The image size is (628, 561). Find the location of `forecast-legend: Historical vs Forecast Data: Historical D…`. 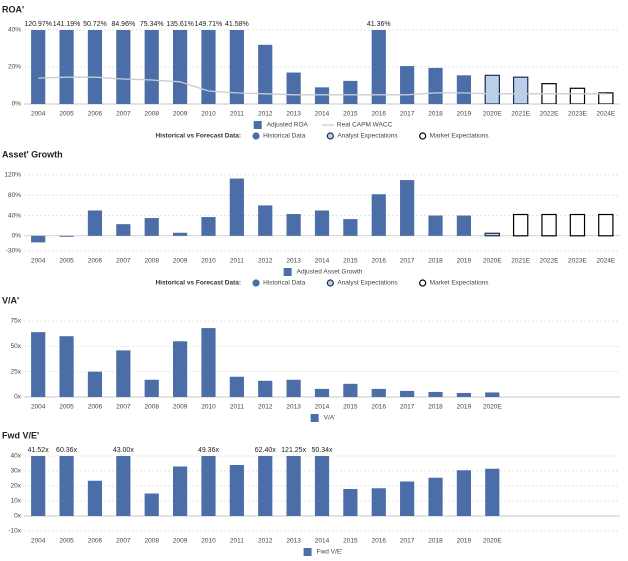

forecast-legend: Historical vs Forecast Data: Historical D… is located at coordinates (322, 283).